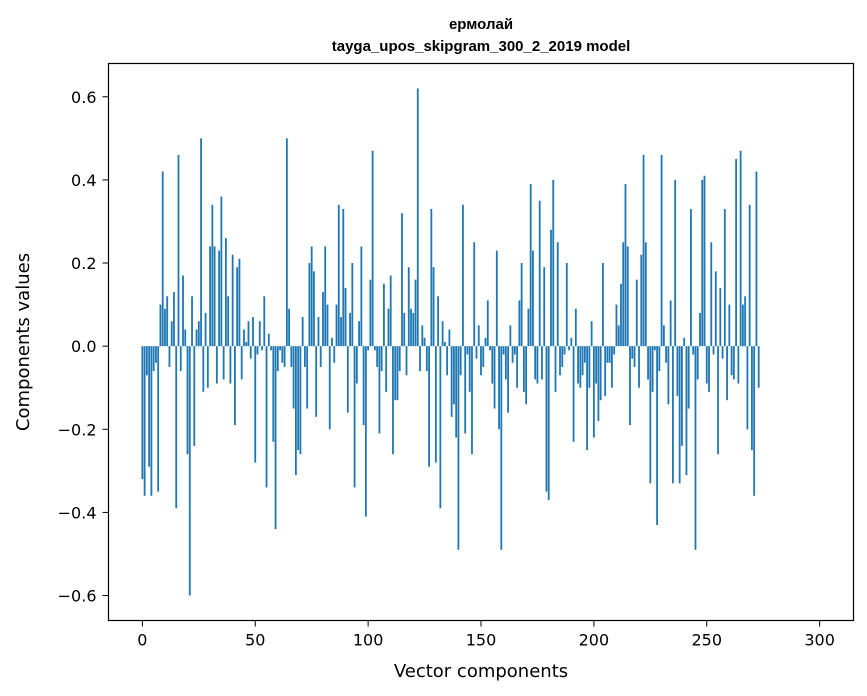 This screenshot has height=696, width=867. I want to click on y-tick-label-1: −0.4, so click(77, 512).